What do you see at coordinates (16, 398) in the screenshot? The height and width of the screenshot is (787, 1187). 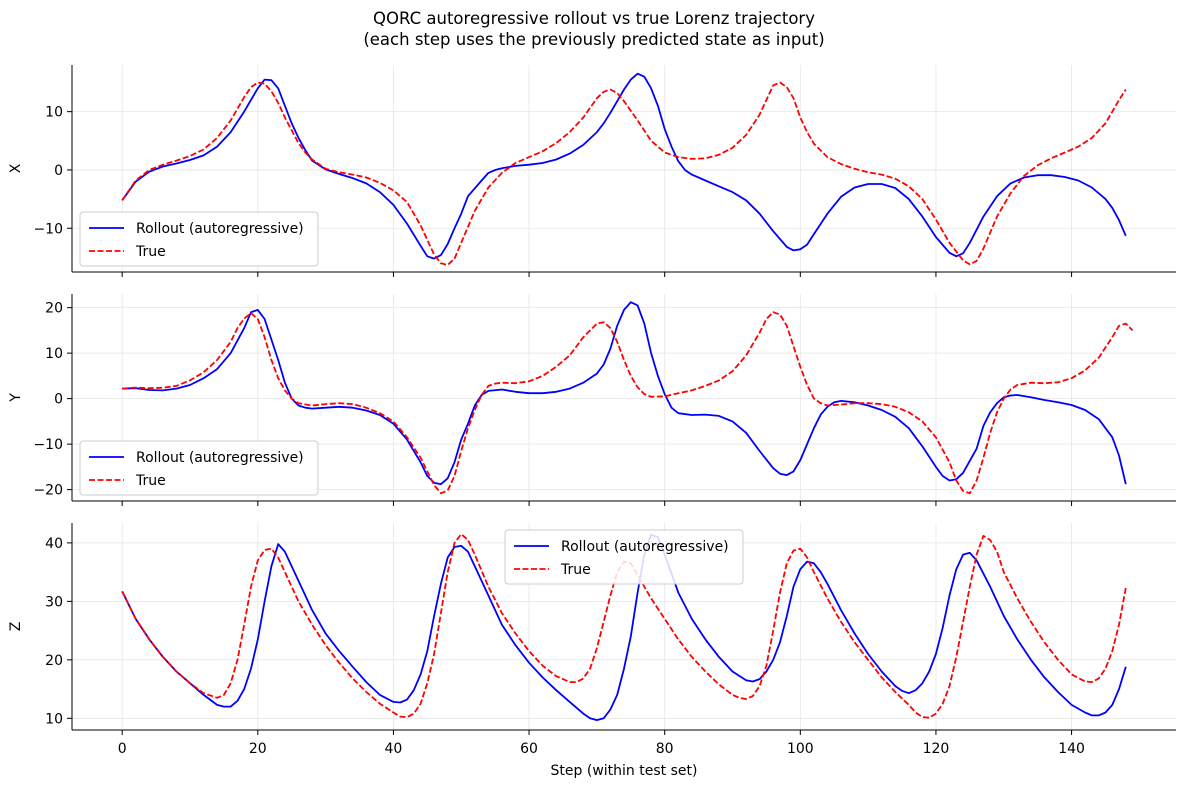 I see `y-axis-label: Y` at bounding box center [16, 398].